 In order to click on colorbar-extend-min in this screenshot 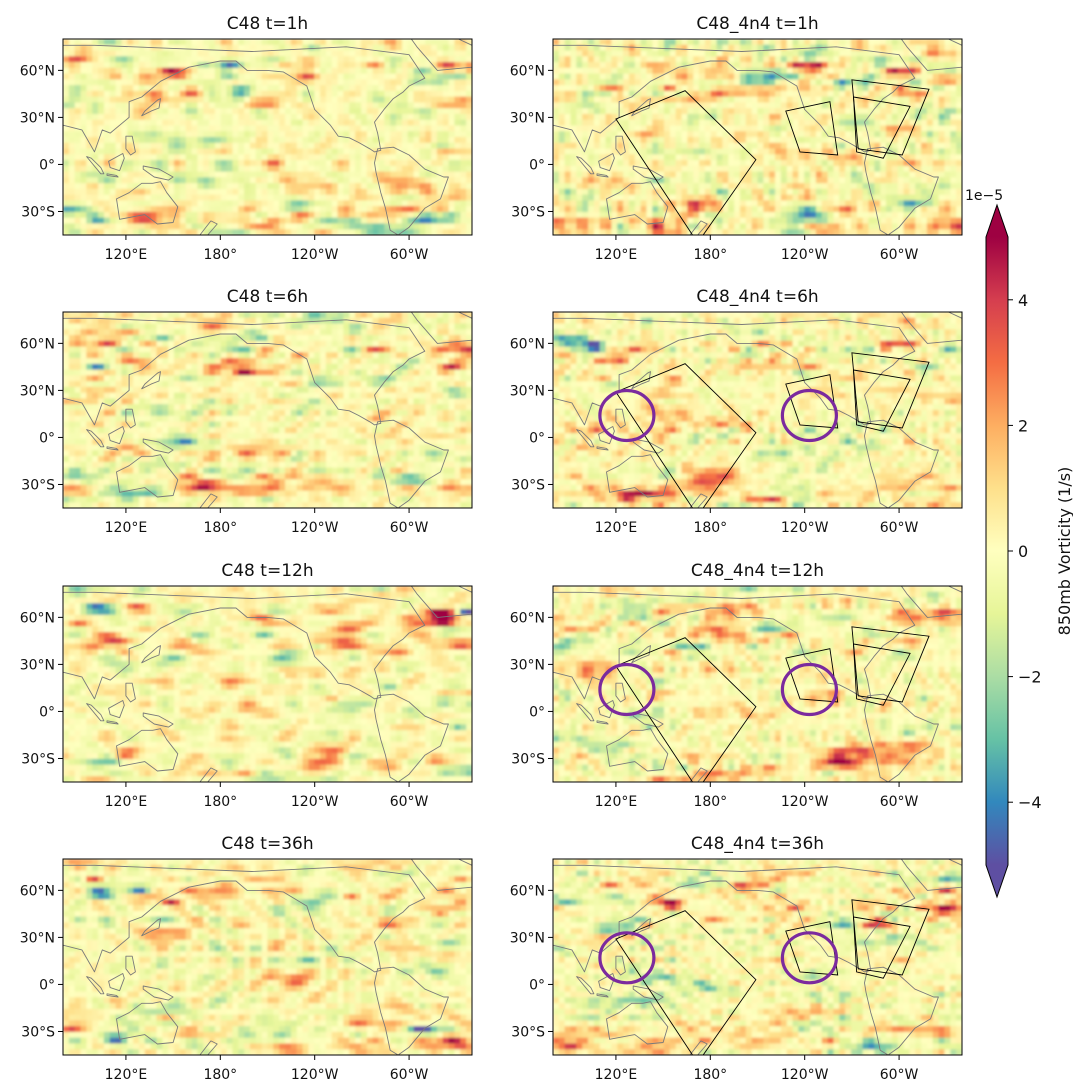, I will do `click(997, 881)`.